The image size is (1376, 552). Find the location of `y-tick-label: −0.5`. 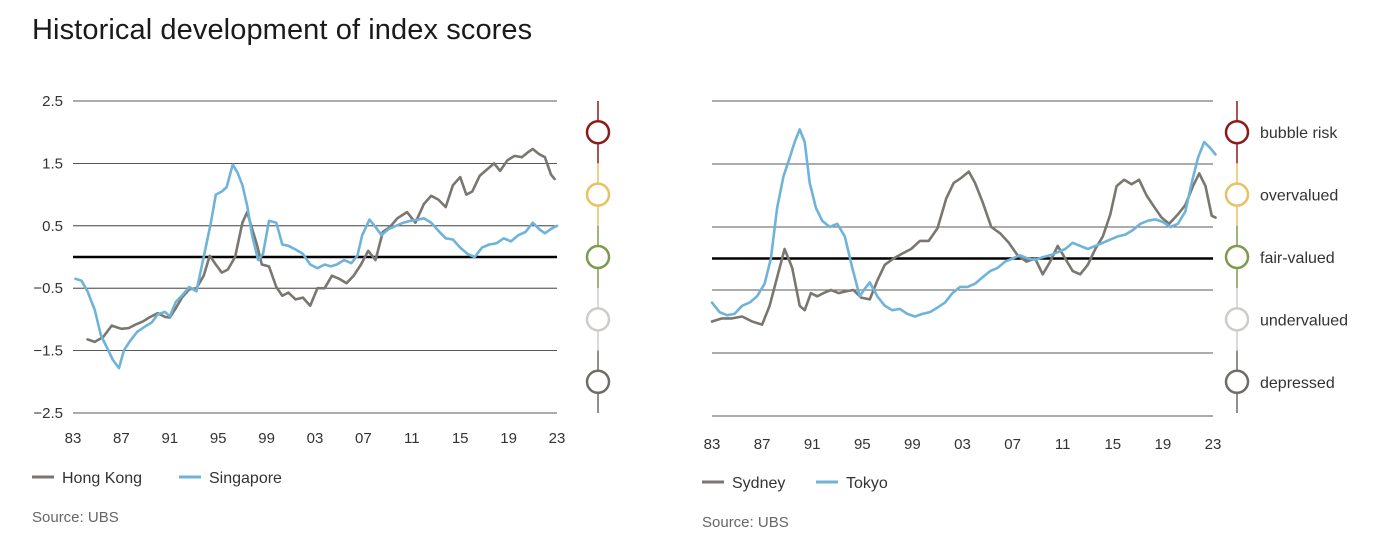

y-tick-label: −0.5 is located at coordinates (48, 288).